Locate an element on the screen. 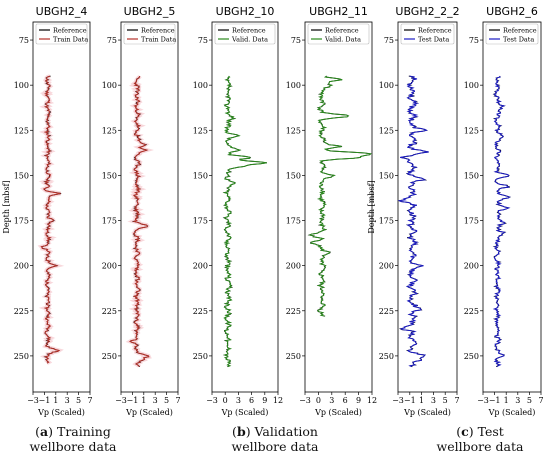  caption-a: (a) Training wellbore data is located at coordinates (73, 439).